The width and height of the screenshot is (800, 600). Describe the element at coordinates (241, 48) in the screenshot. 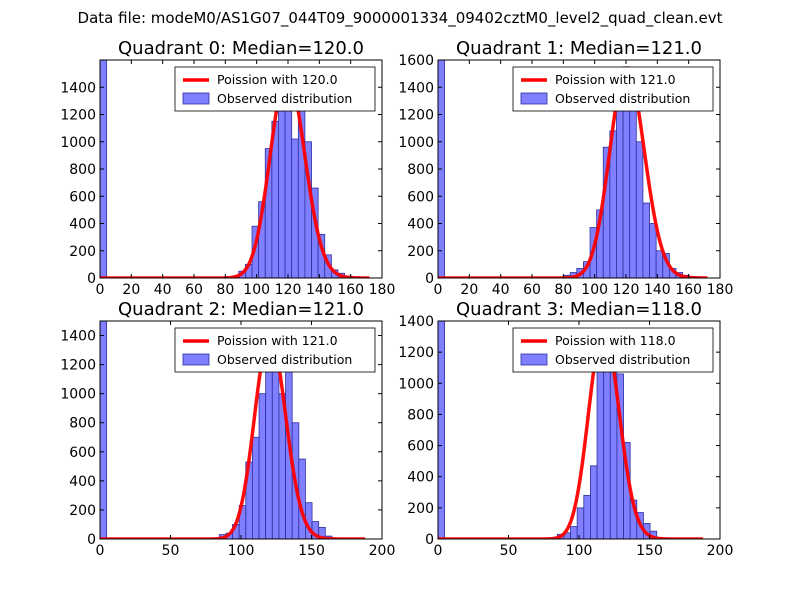

I see `quadrant-0-title: Quadrant 0: Median=120.0` at that location.